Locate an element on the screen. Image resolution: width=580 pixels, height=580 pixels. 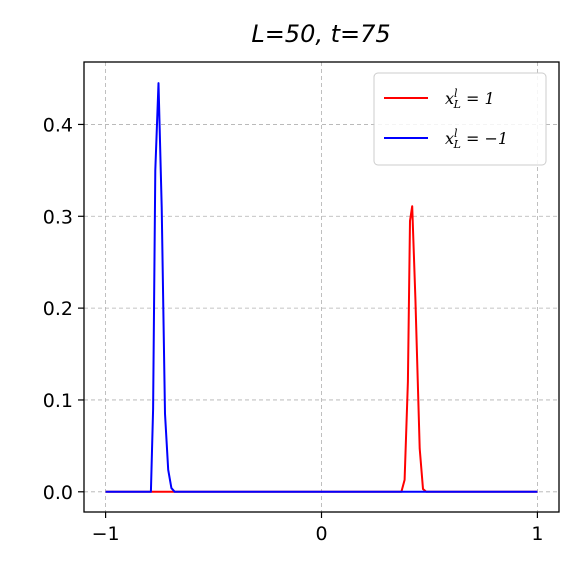
legend: xl L = 1 xl L = −1 is located at coordinates (460, 119).